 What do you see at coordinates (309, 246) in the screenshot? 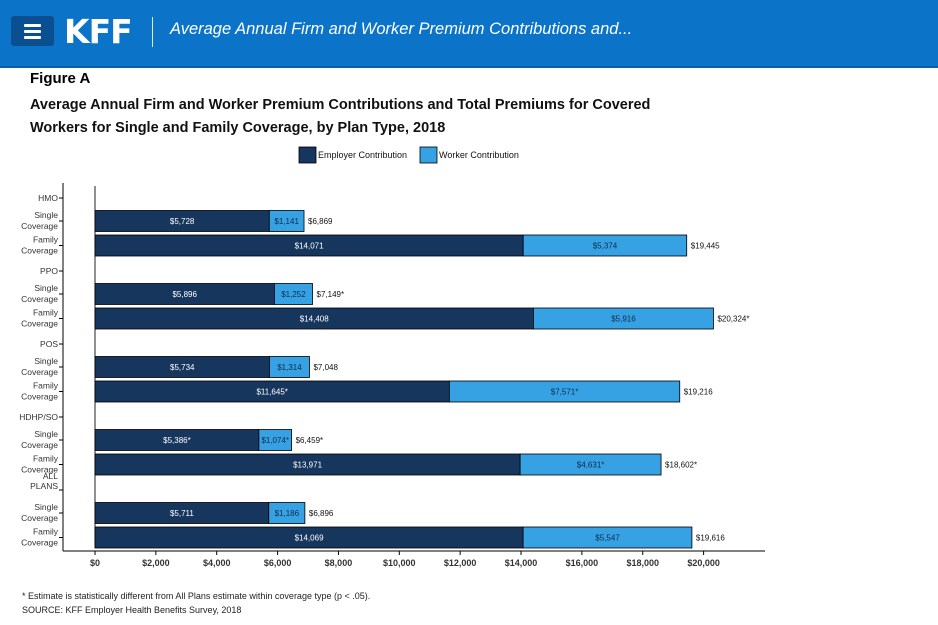
I see `employer-value-label: $14,071` at bounding box center [309, 246].